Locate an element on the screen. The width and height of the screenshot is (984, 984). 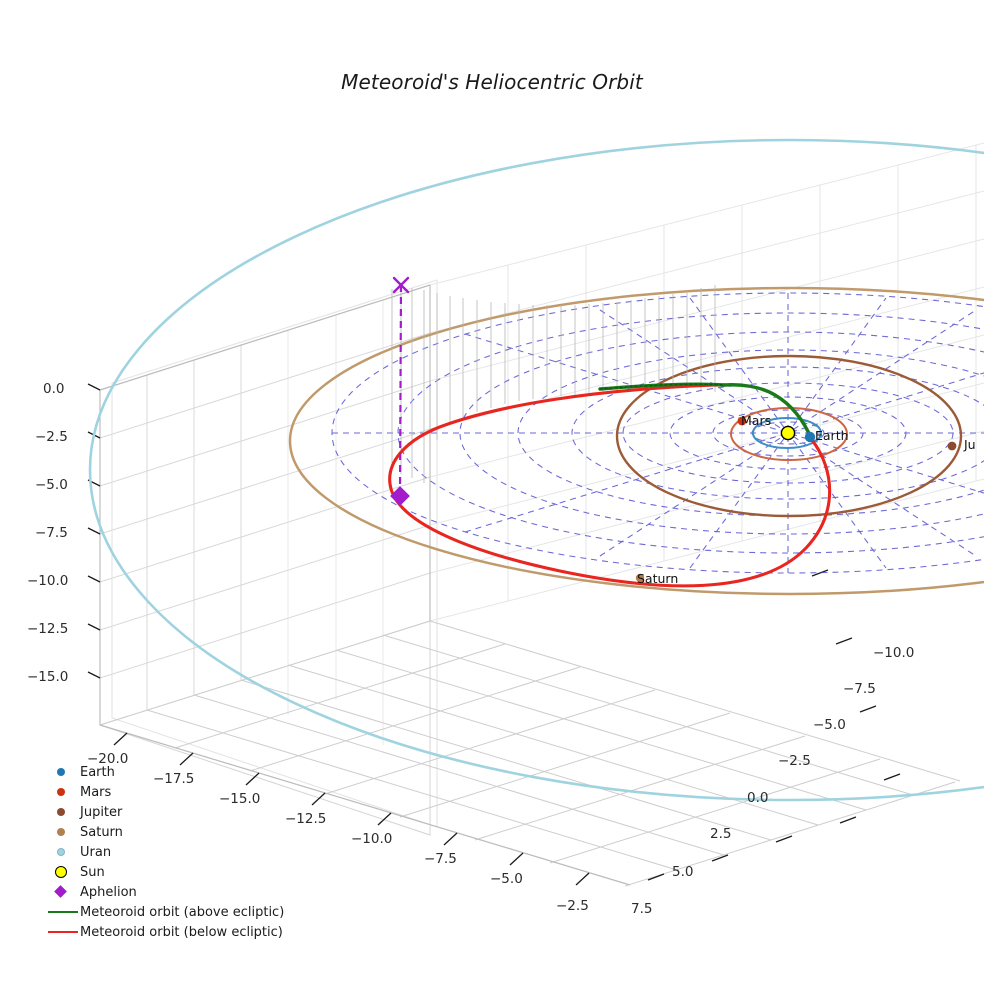
aphelion-diamond-icon is located at coordinates (400, 496).